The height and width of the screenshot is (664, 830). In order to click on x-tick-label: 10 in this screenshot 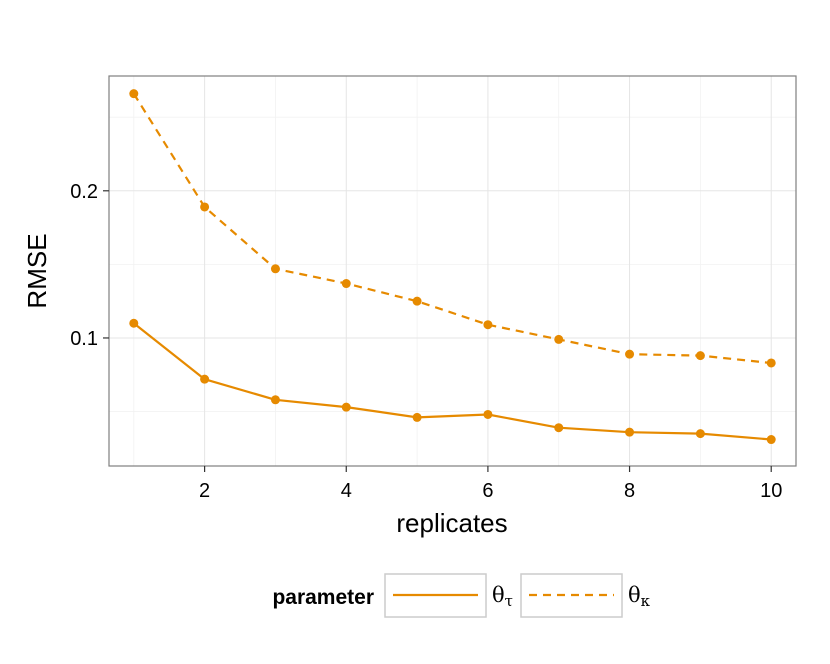, I will do `click(771, 491)`.